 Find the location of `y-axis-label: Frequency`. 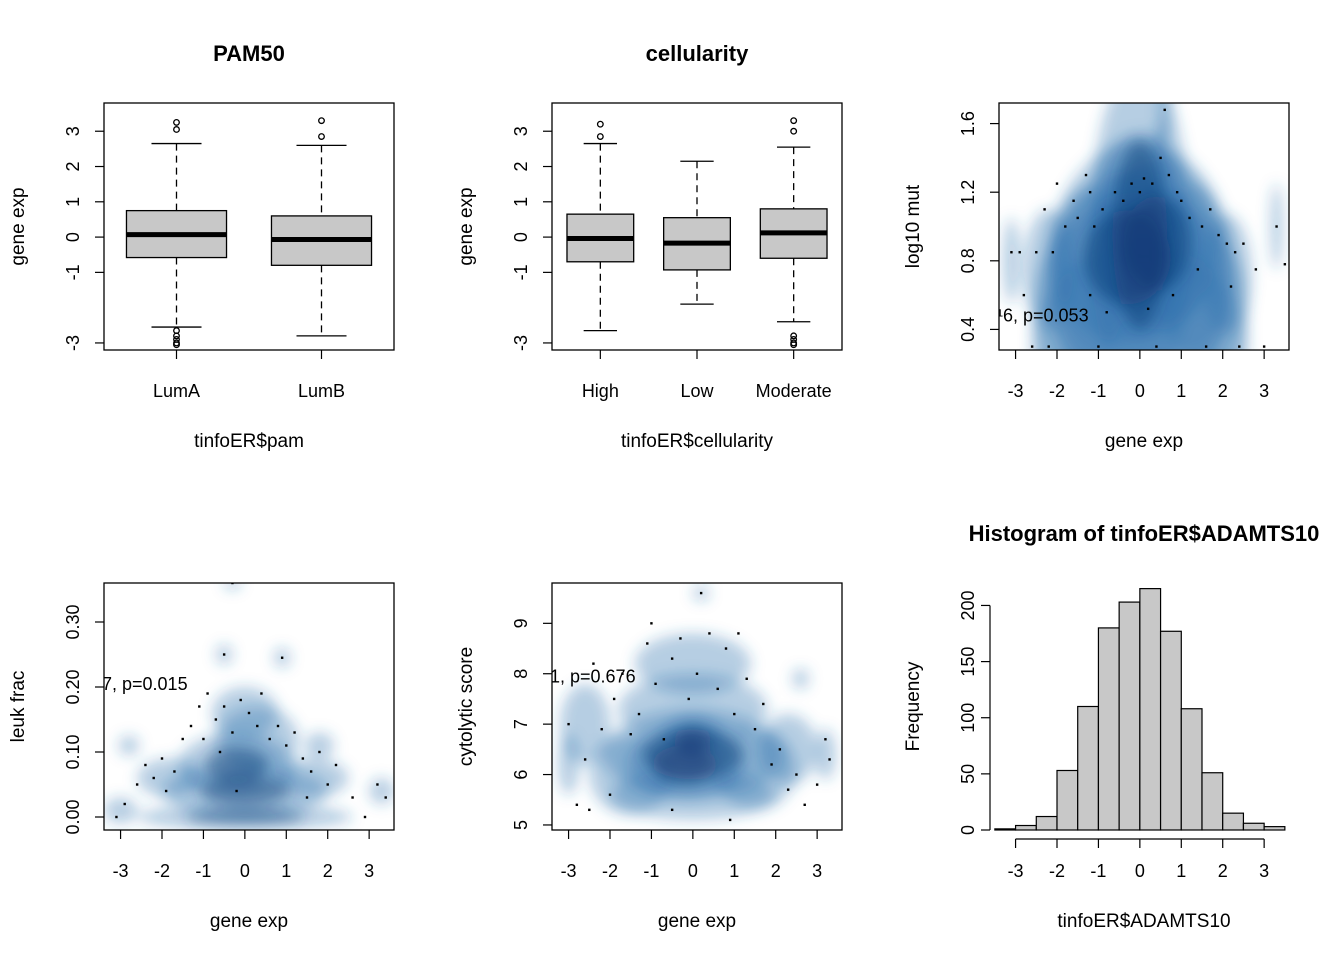

y-axis-label: Frequency is located at coordinates (913, 706).